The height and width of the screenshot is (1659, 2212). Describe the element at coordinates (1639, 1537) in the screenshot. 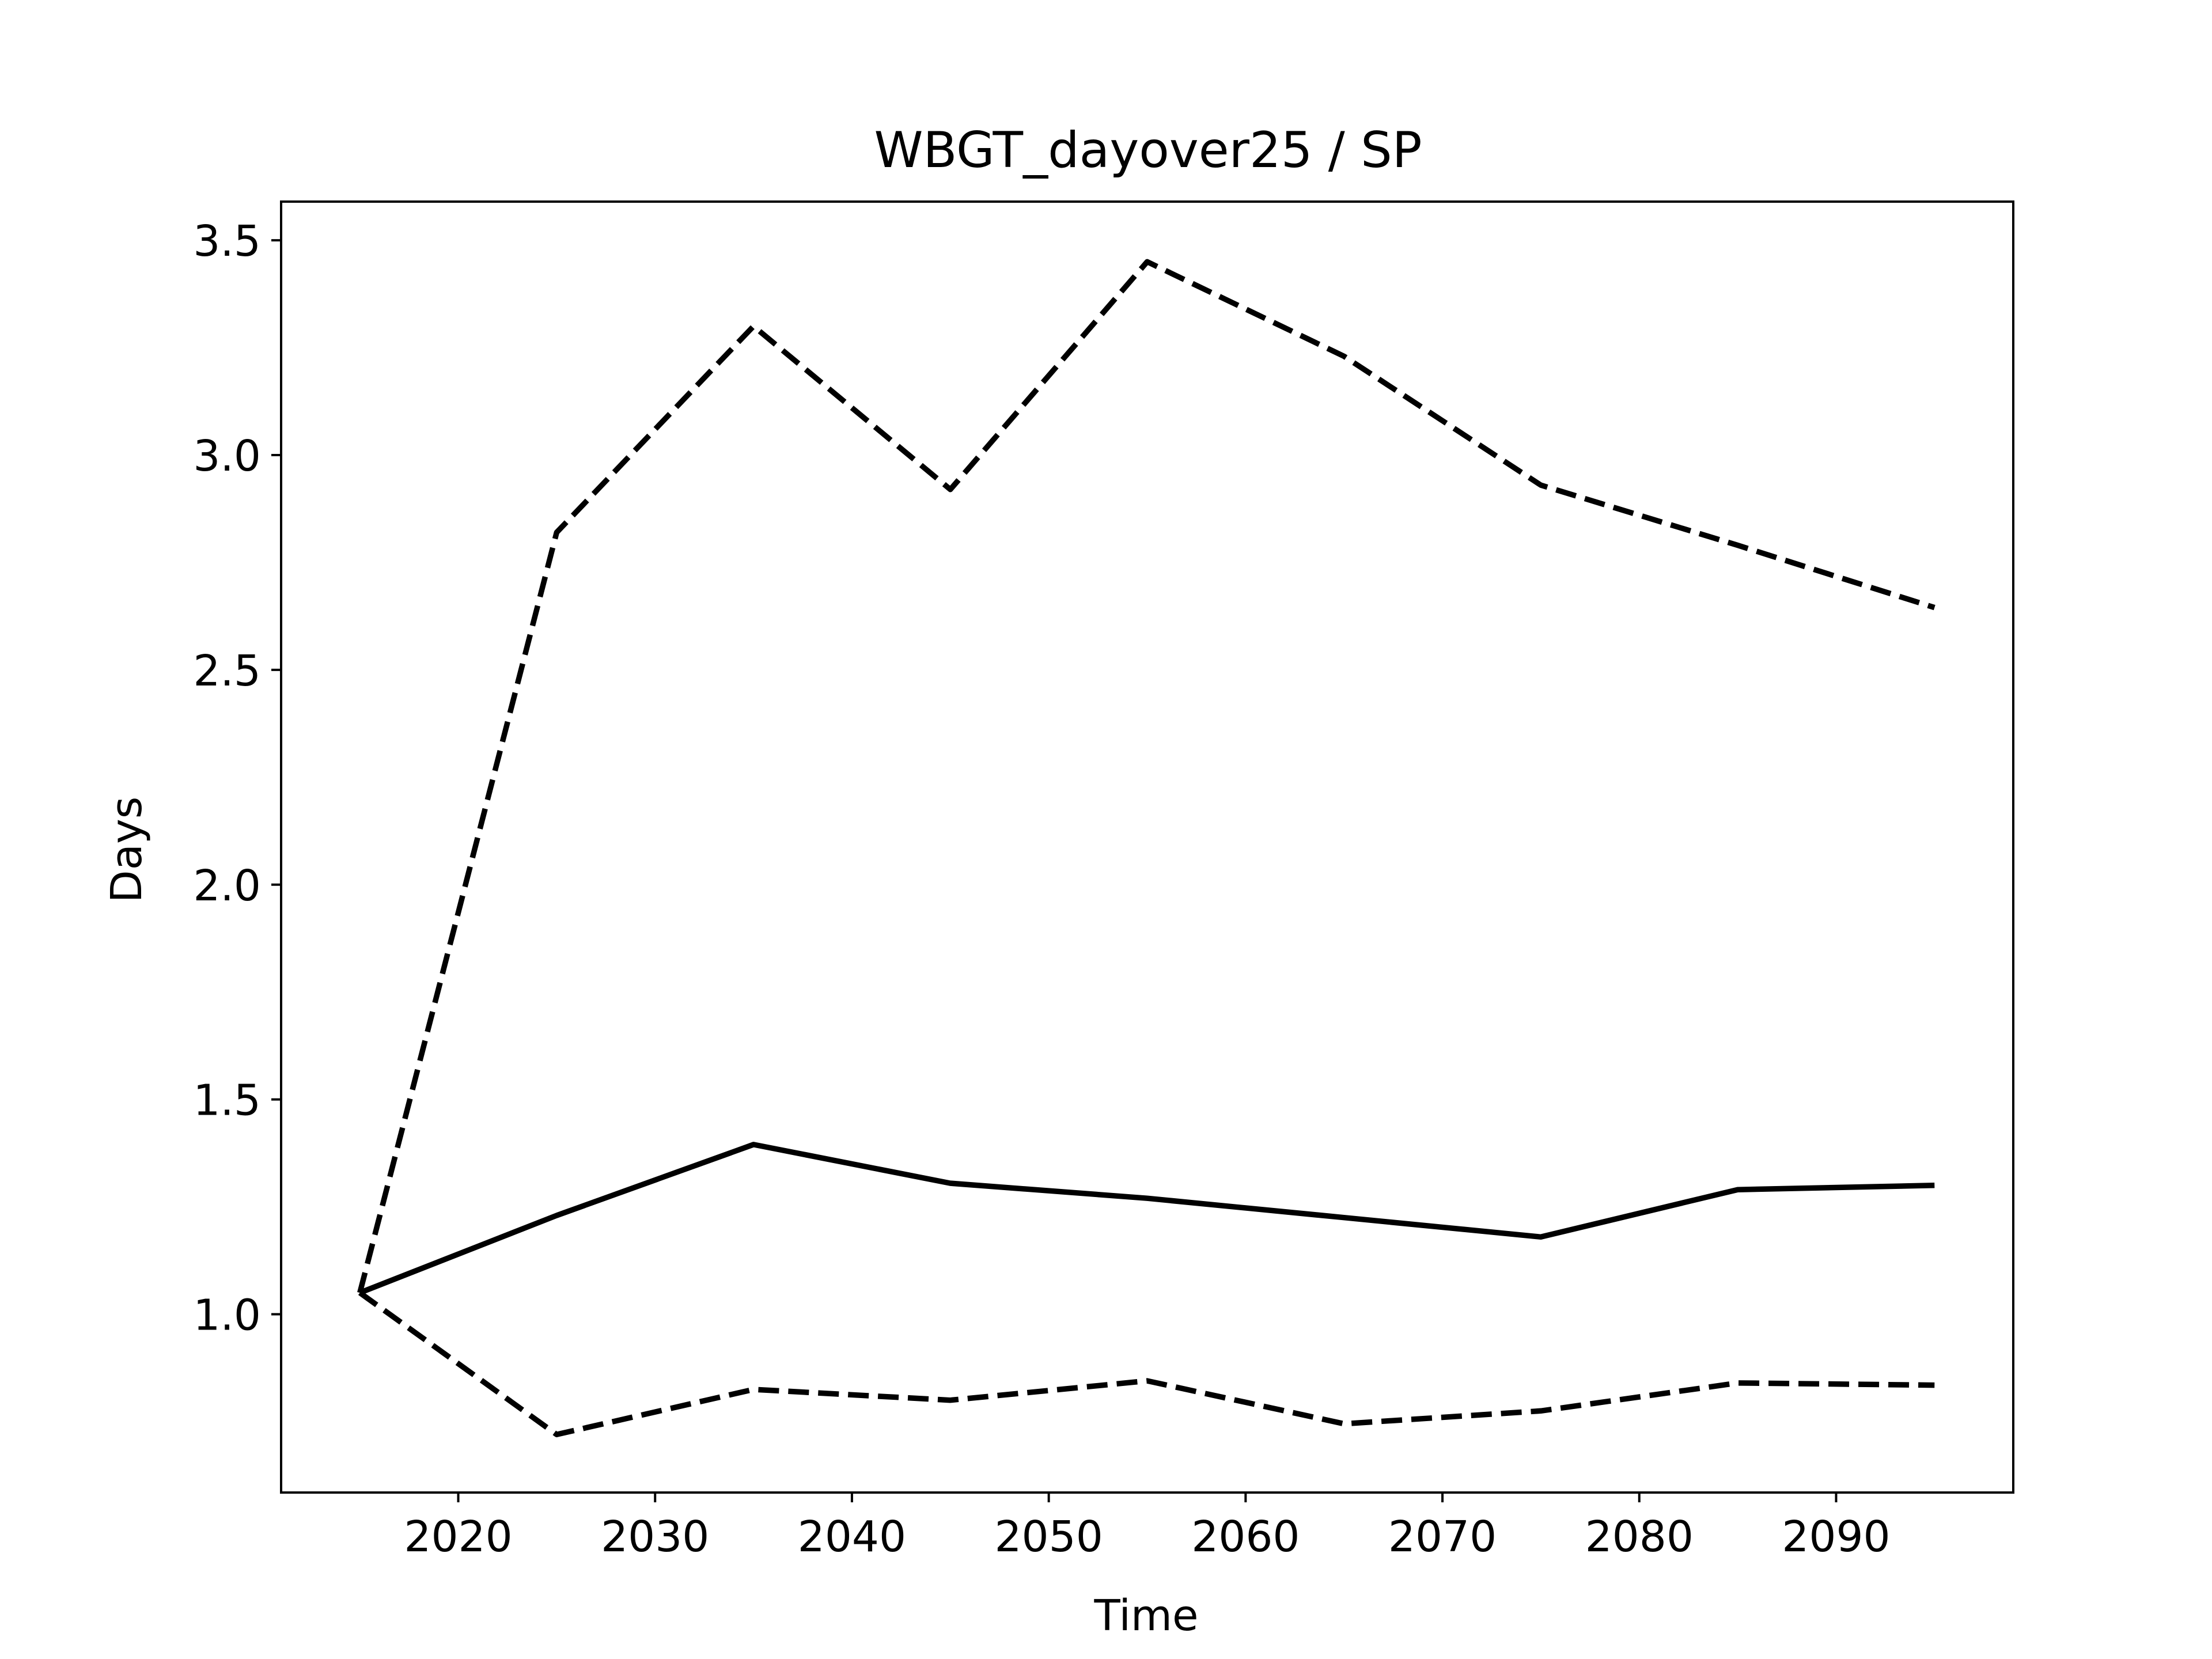

I see `x-tick-label: 2080` at that location.